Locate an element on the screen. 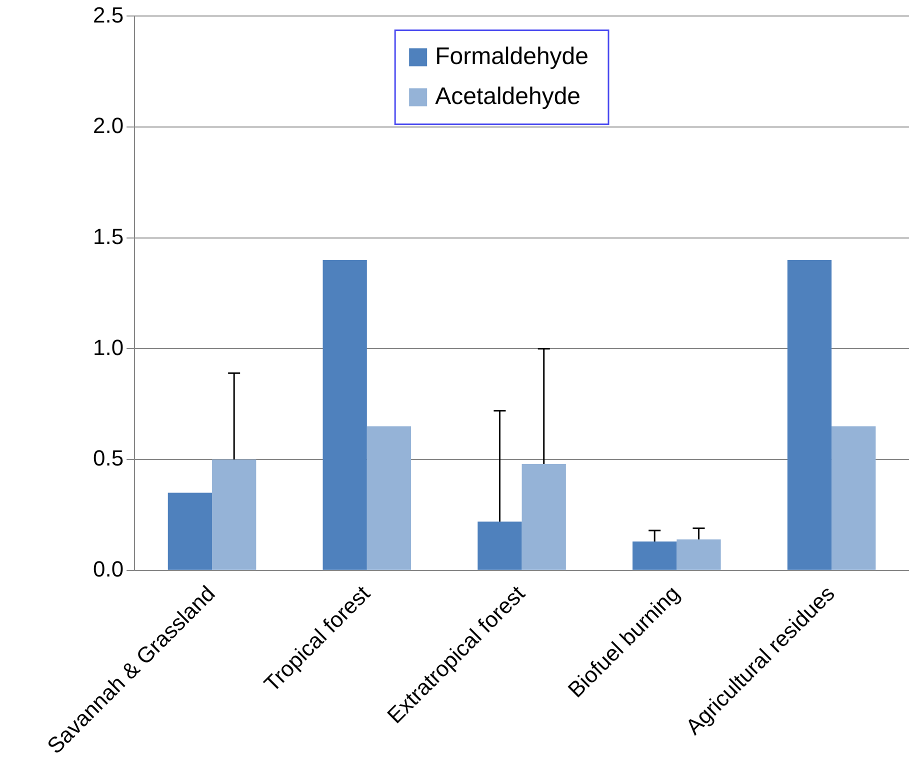 This screenshot has width=909, height=773. y-tick-label: 2.0 is located at coordinates (108, 125).